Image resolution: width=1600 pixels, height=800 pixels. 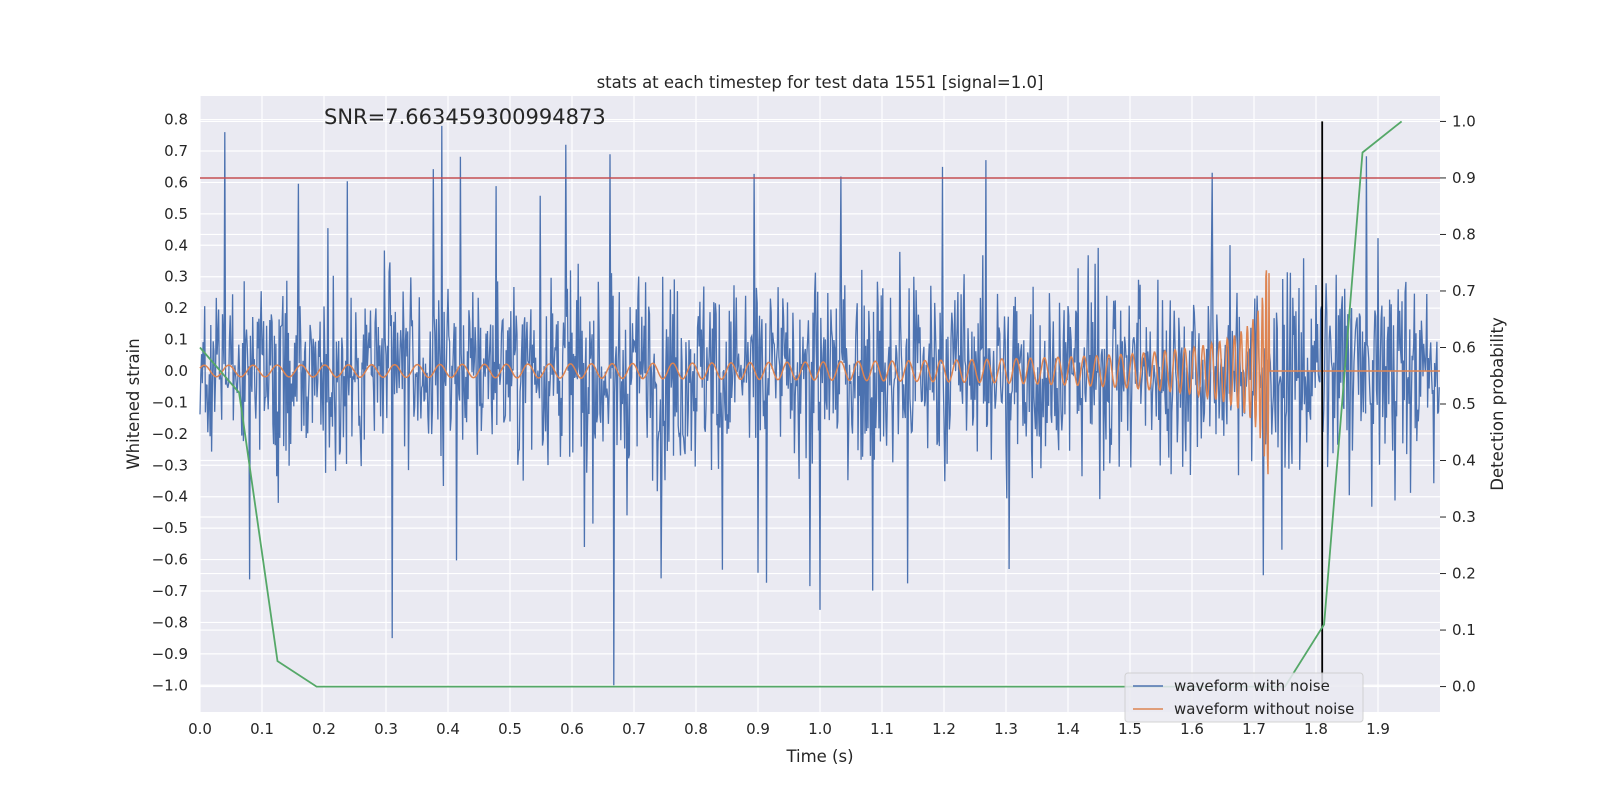 What do you see at coordinates (170, 591) in the screenshot?
I see `y-tick-label: −0.7` at bounding box center [170, 591].